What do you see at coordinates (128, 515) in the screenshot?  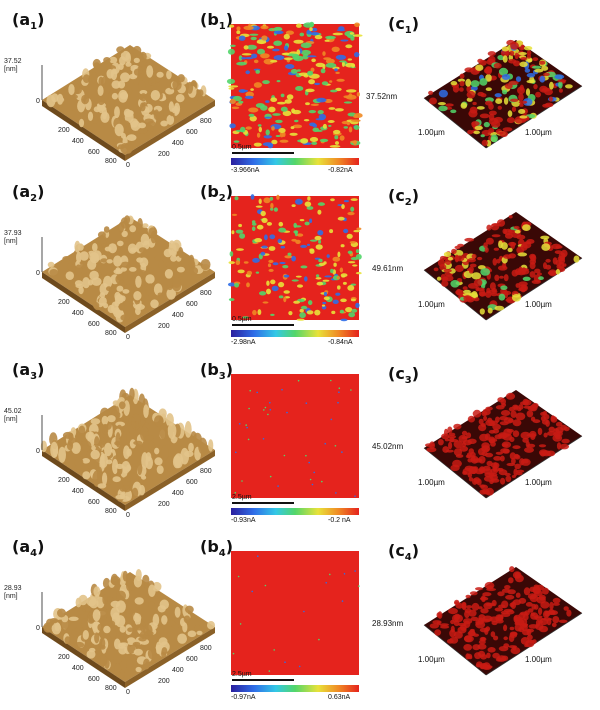 I see `afm-axis-tick: 0` at bounding box center [128, 515].